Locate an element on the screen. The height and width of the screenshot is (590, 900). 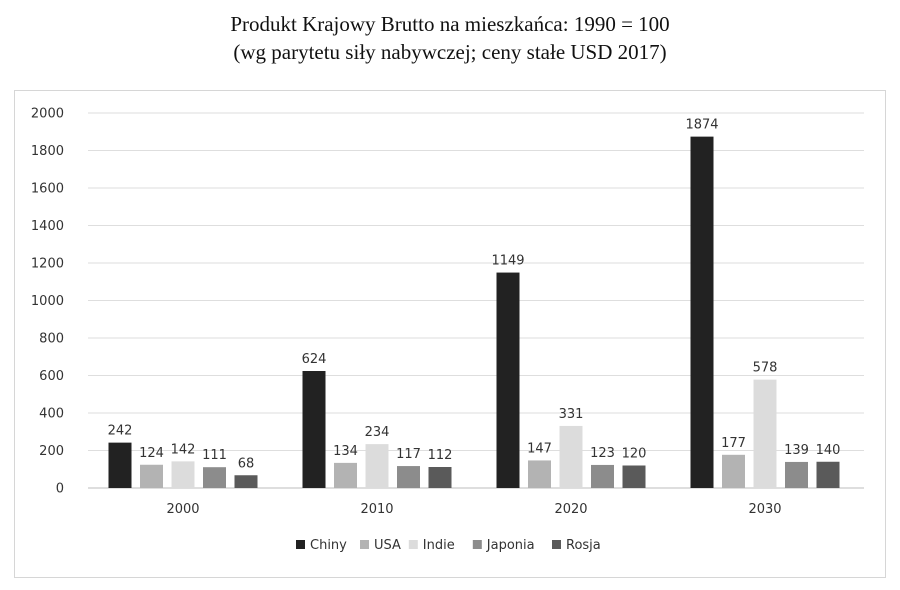
y-tick-label: 600 is located at coordinates (51, 376).